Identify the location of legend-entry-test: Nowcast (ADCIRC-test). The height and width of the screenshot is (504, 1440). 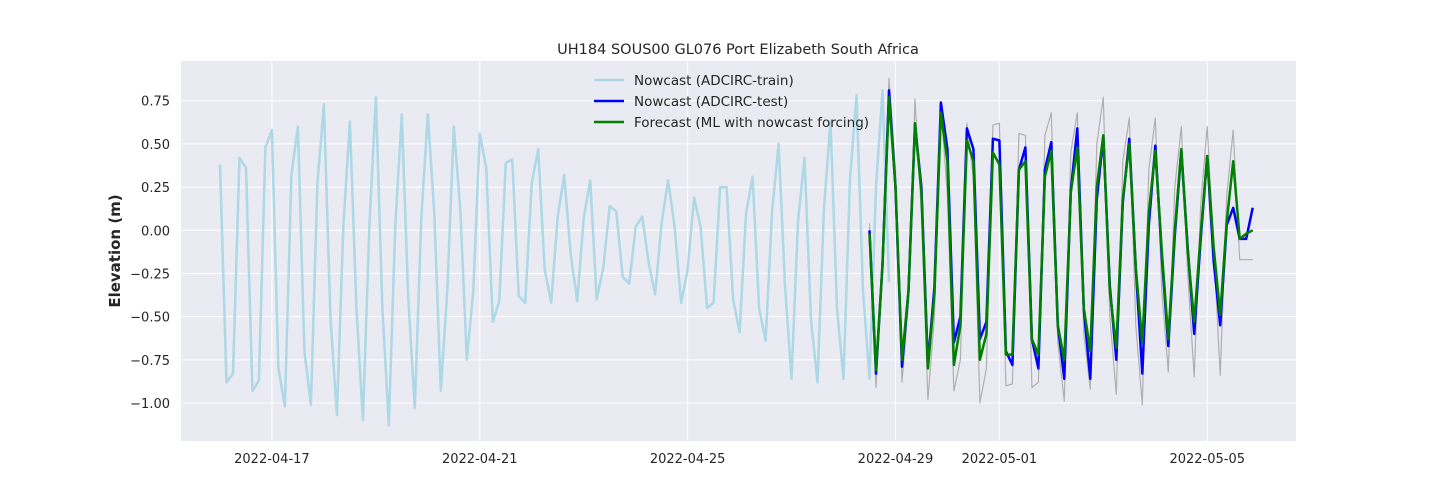
(691, 102).